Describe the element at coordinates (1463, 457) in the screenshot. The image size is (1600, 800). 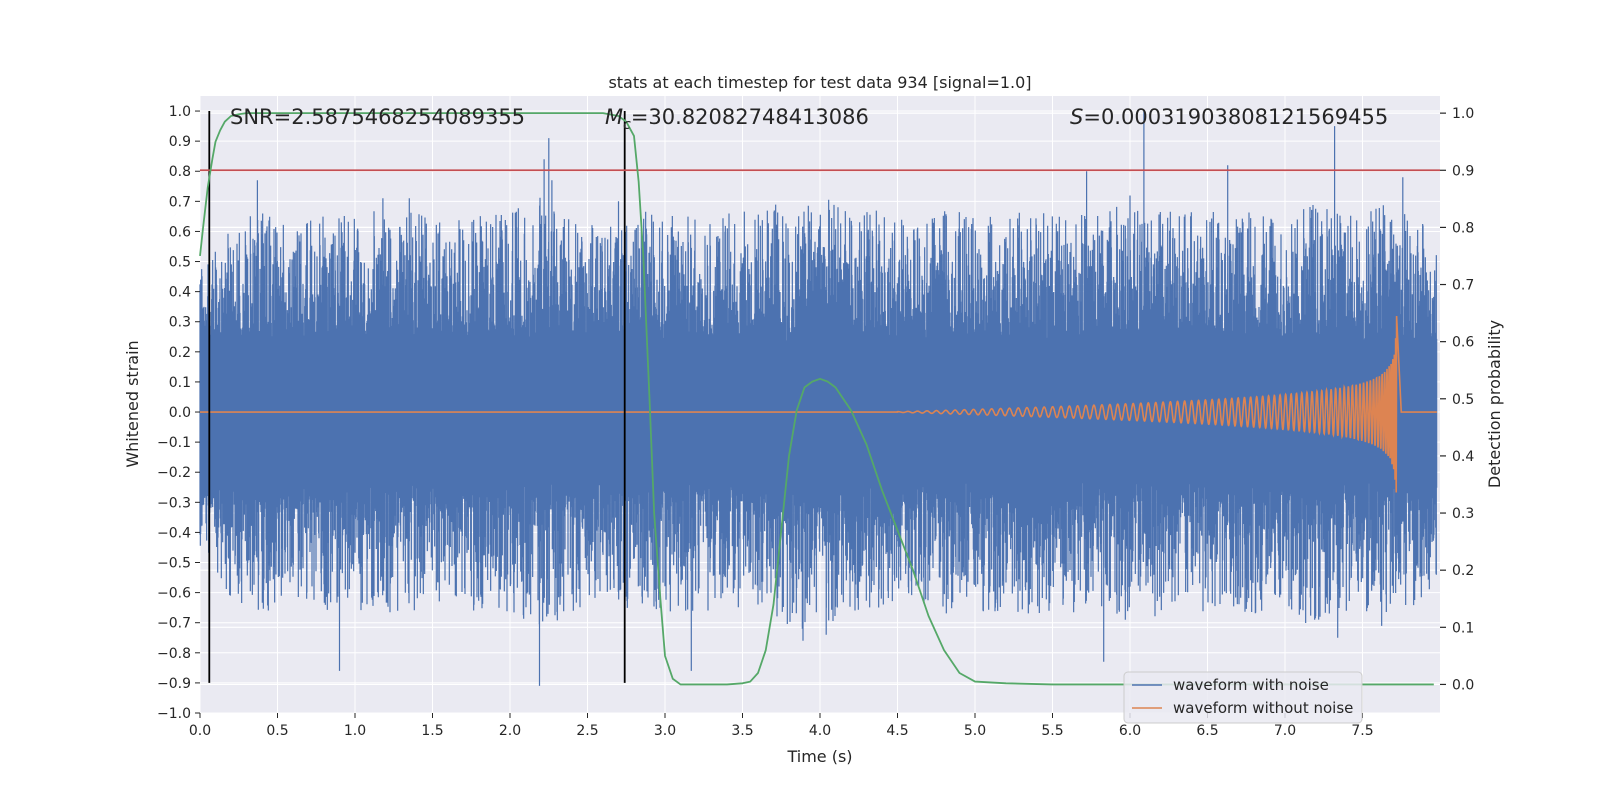
I see `y2-tick-label: 0.4` at that location.